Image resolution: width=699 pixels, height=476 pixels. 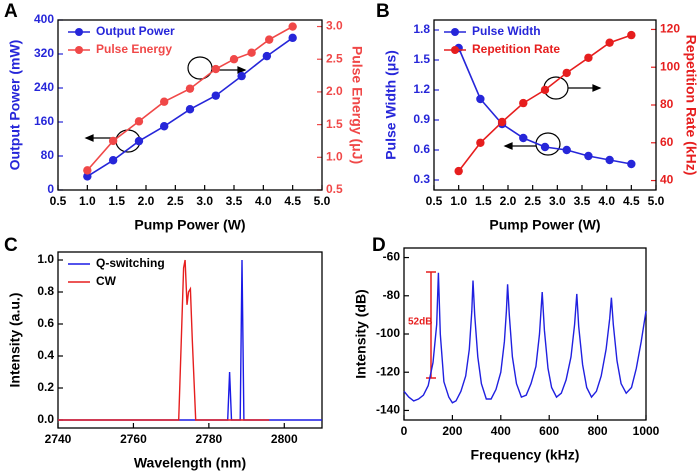 I want to click on y-tick-label: 0.2, so click(x=45, y=387).